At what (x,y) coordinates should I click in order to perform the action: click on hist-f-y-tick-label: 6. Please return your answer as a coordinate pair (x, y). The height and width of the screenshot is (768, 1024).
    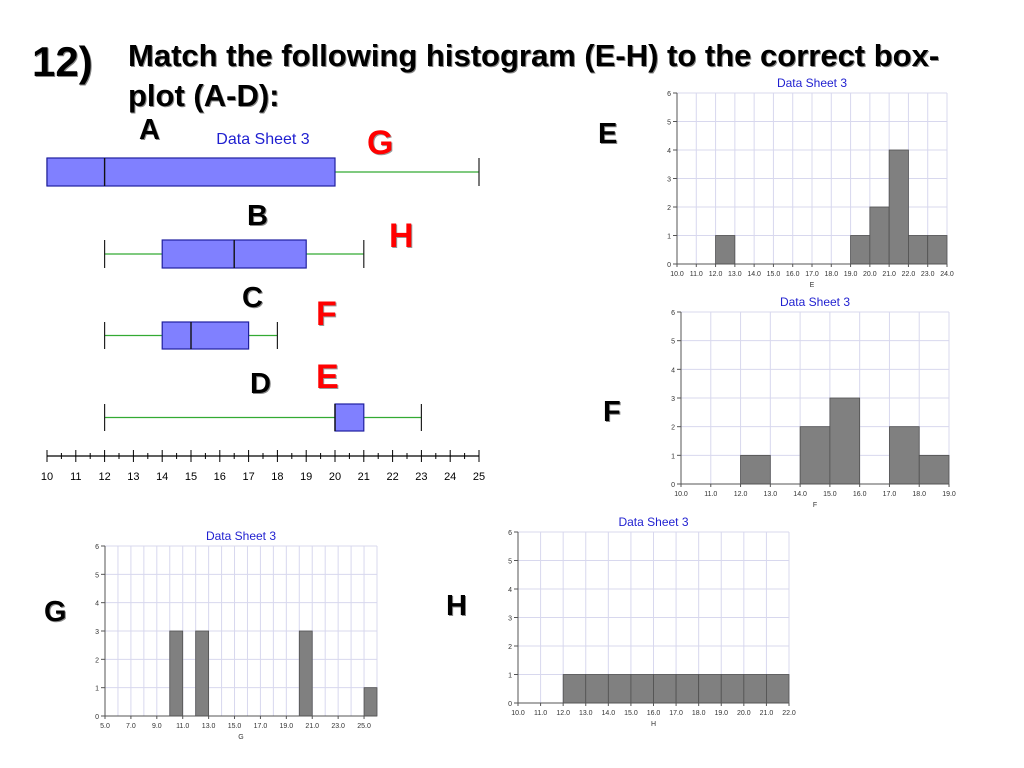
    Looking at the image, I should click on (673, 313).